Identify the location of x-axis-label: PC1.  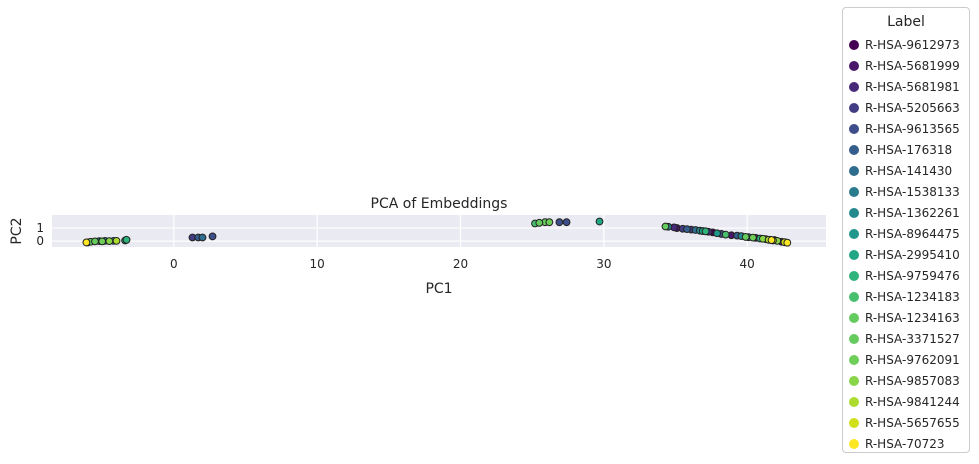
(438, 289).